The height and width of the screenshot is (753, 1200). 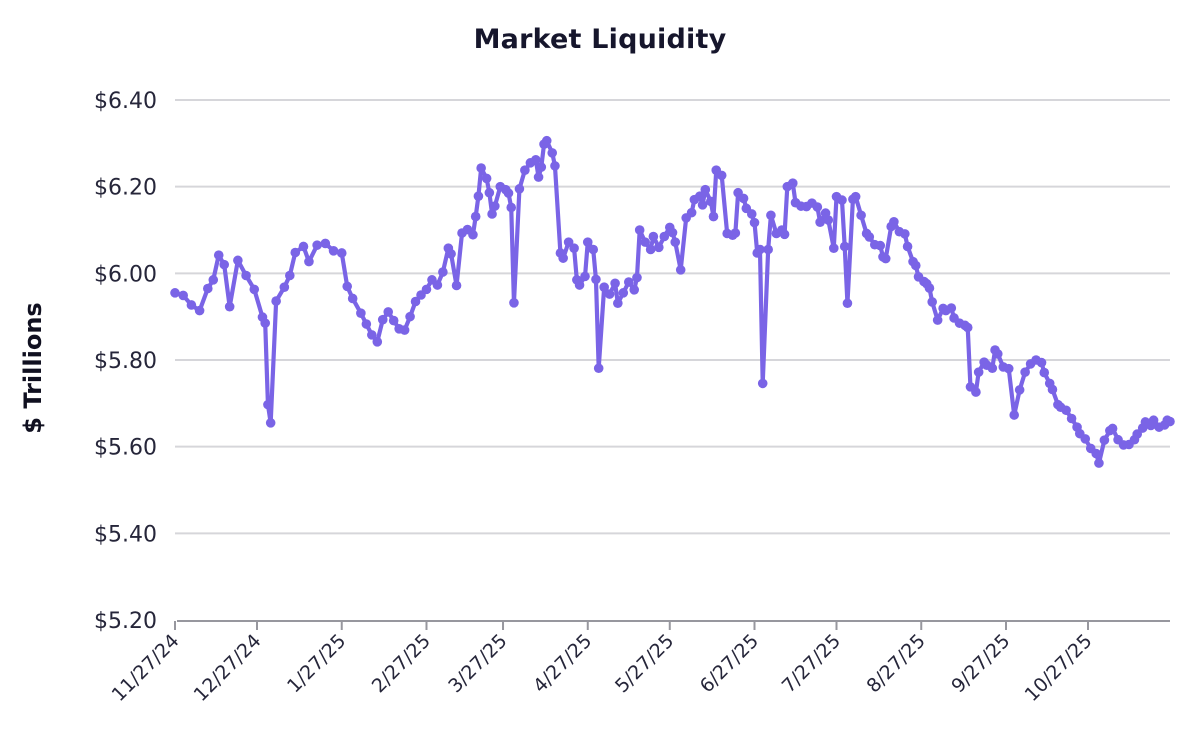 What do you see at coordinates (729, 663) in the screenshot?
I see `x-tick-label: 6/27/25` at bounding box center [729, 663].